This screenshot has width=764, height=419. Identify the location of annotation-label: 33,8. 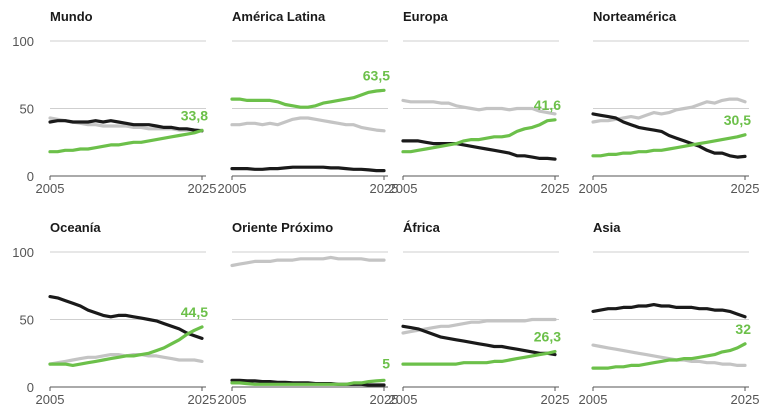
(194, 115).